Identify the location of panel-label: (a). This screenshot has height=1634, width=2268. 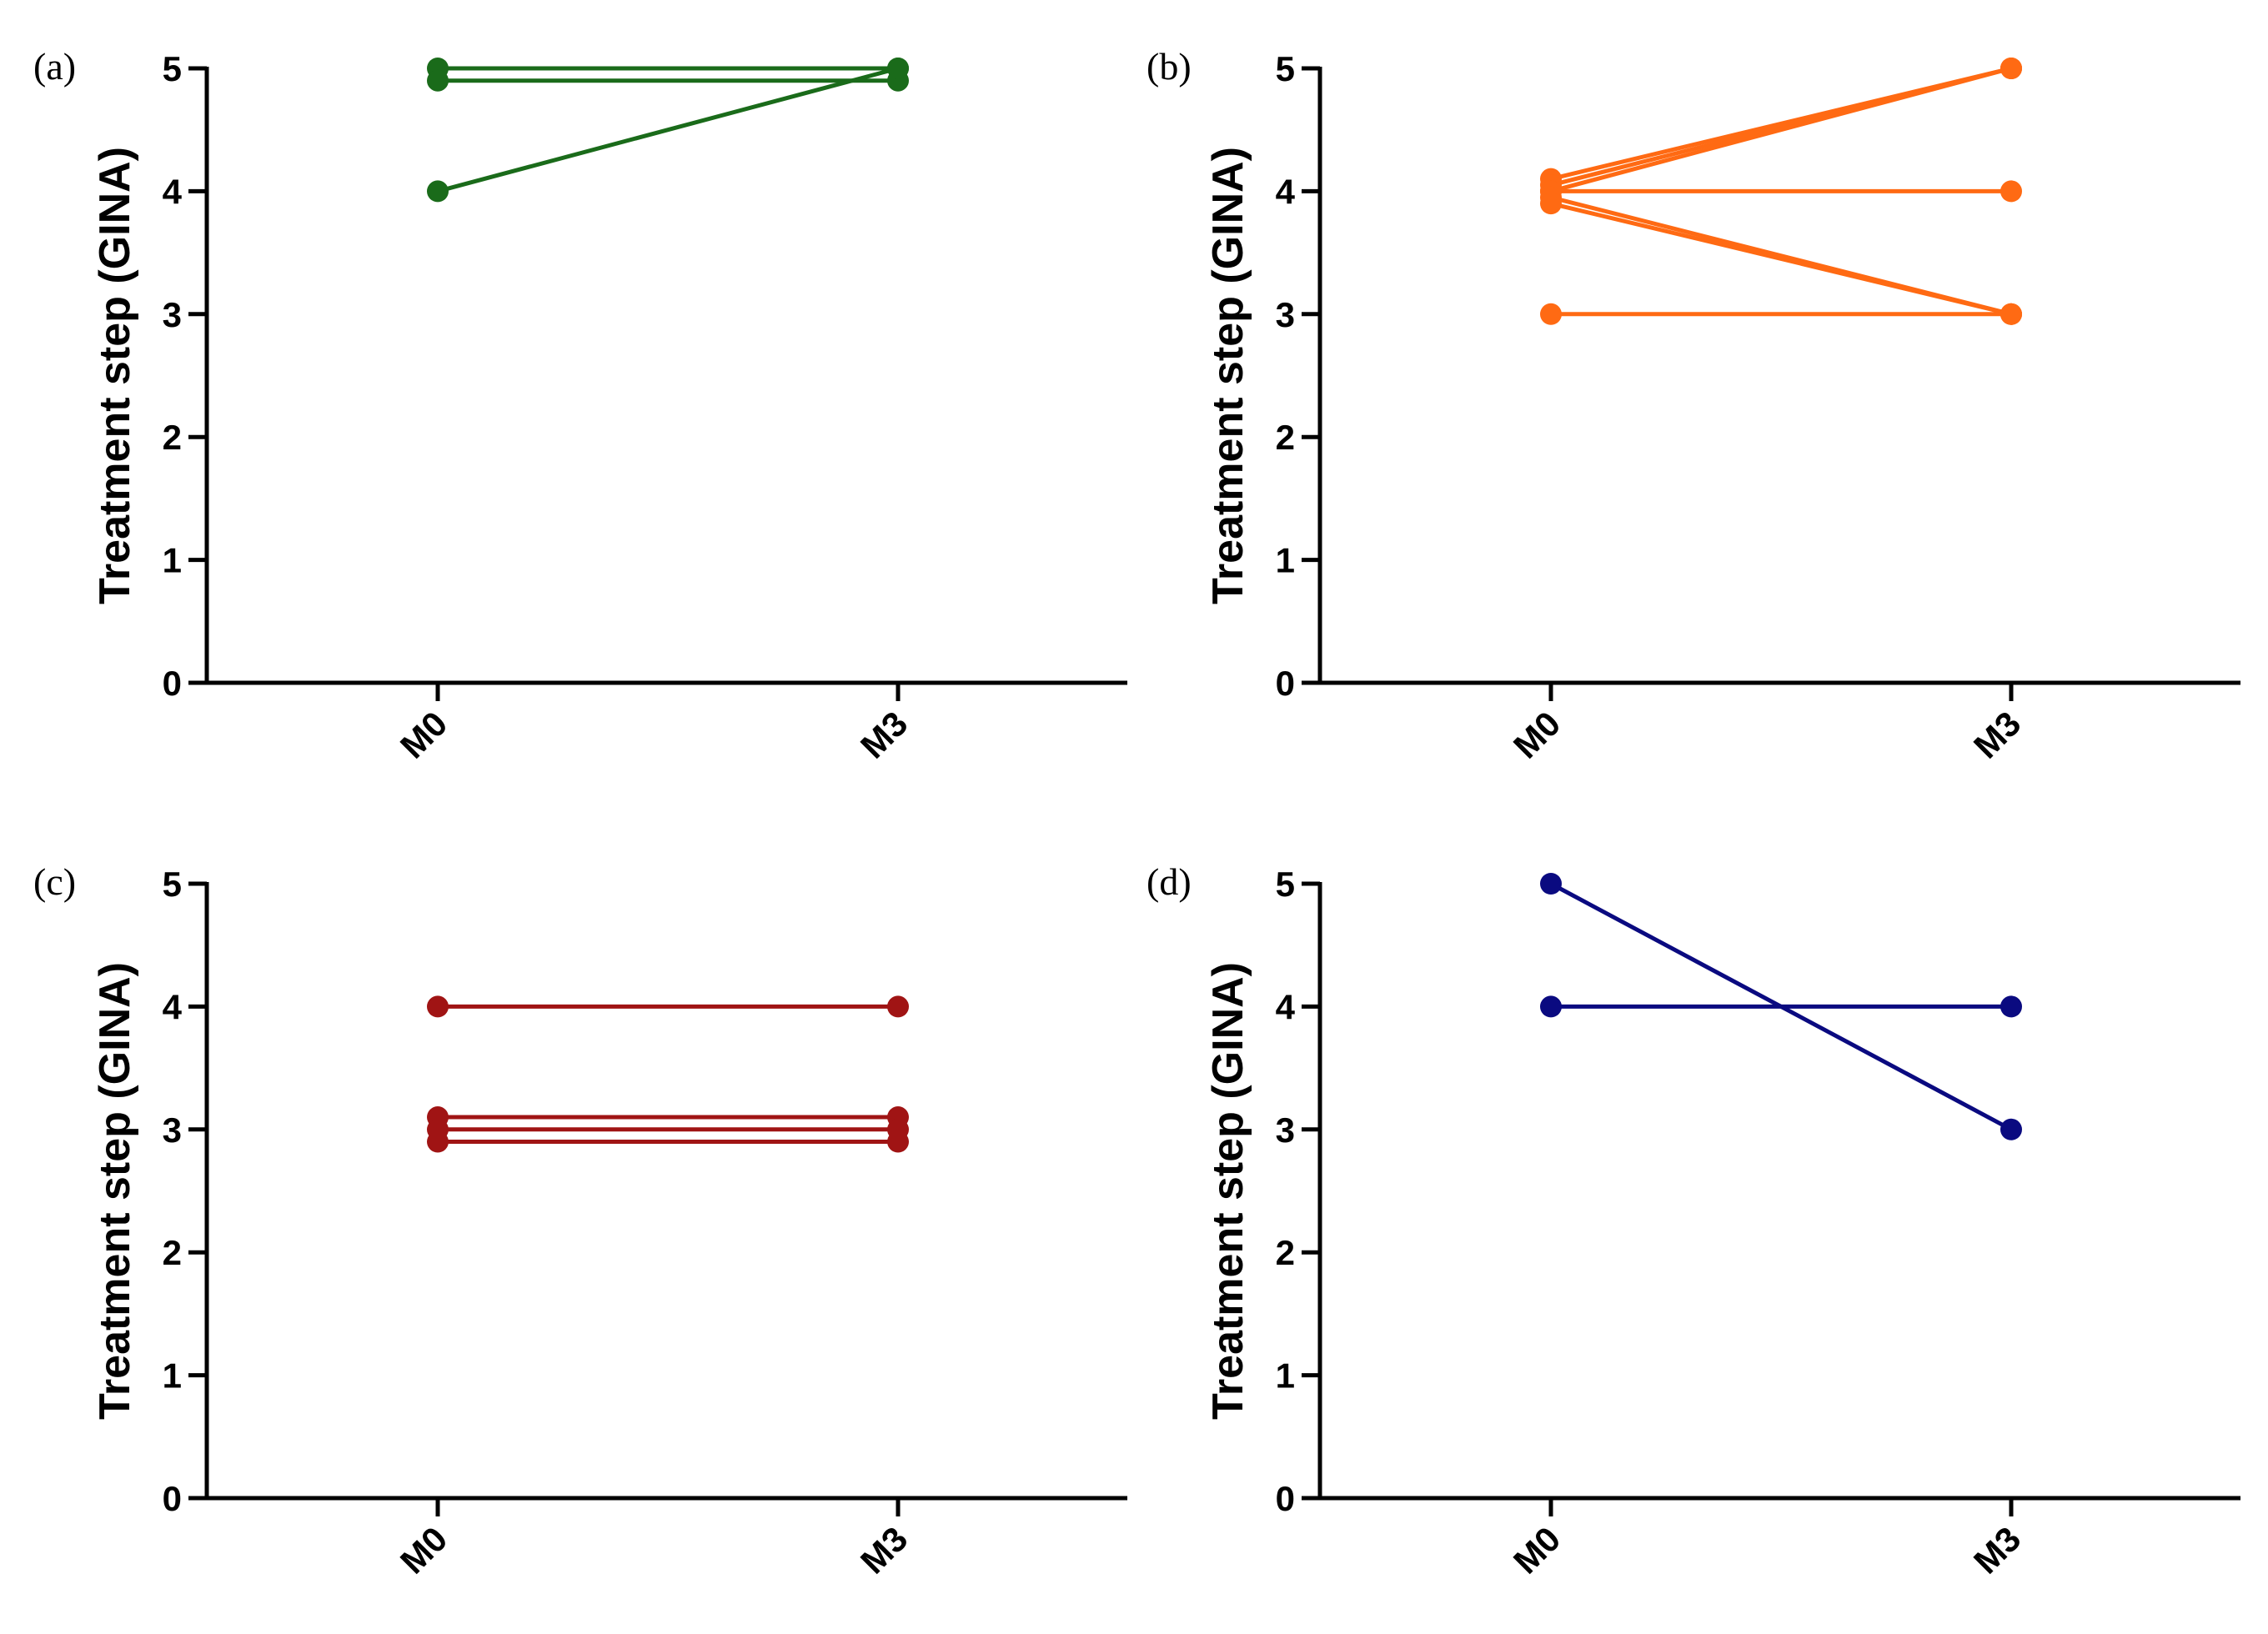
(54, 67).